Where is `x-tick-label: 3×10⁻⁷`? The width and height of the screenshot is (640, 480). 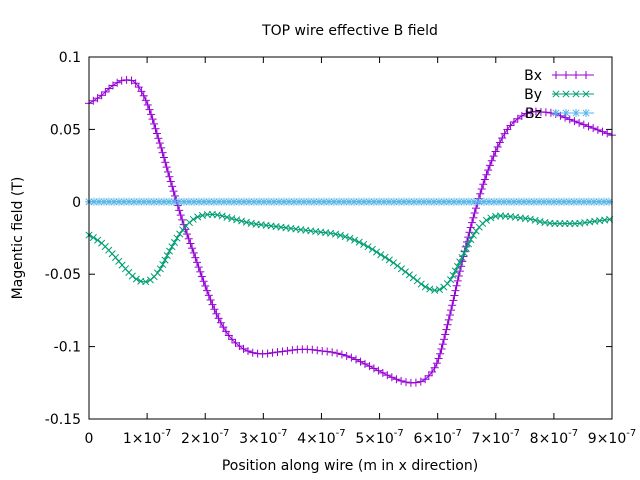 x-tick-label: 3×10⁻⁷ is located at coordinates (263, 437).